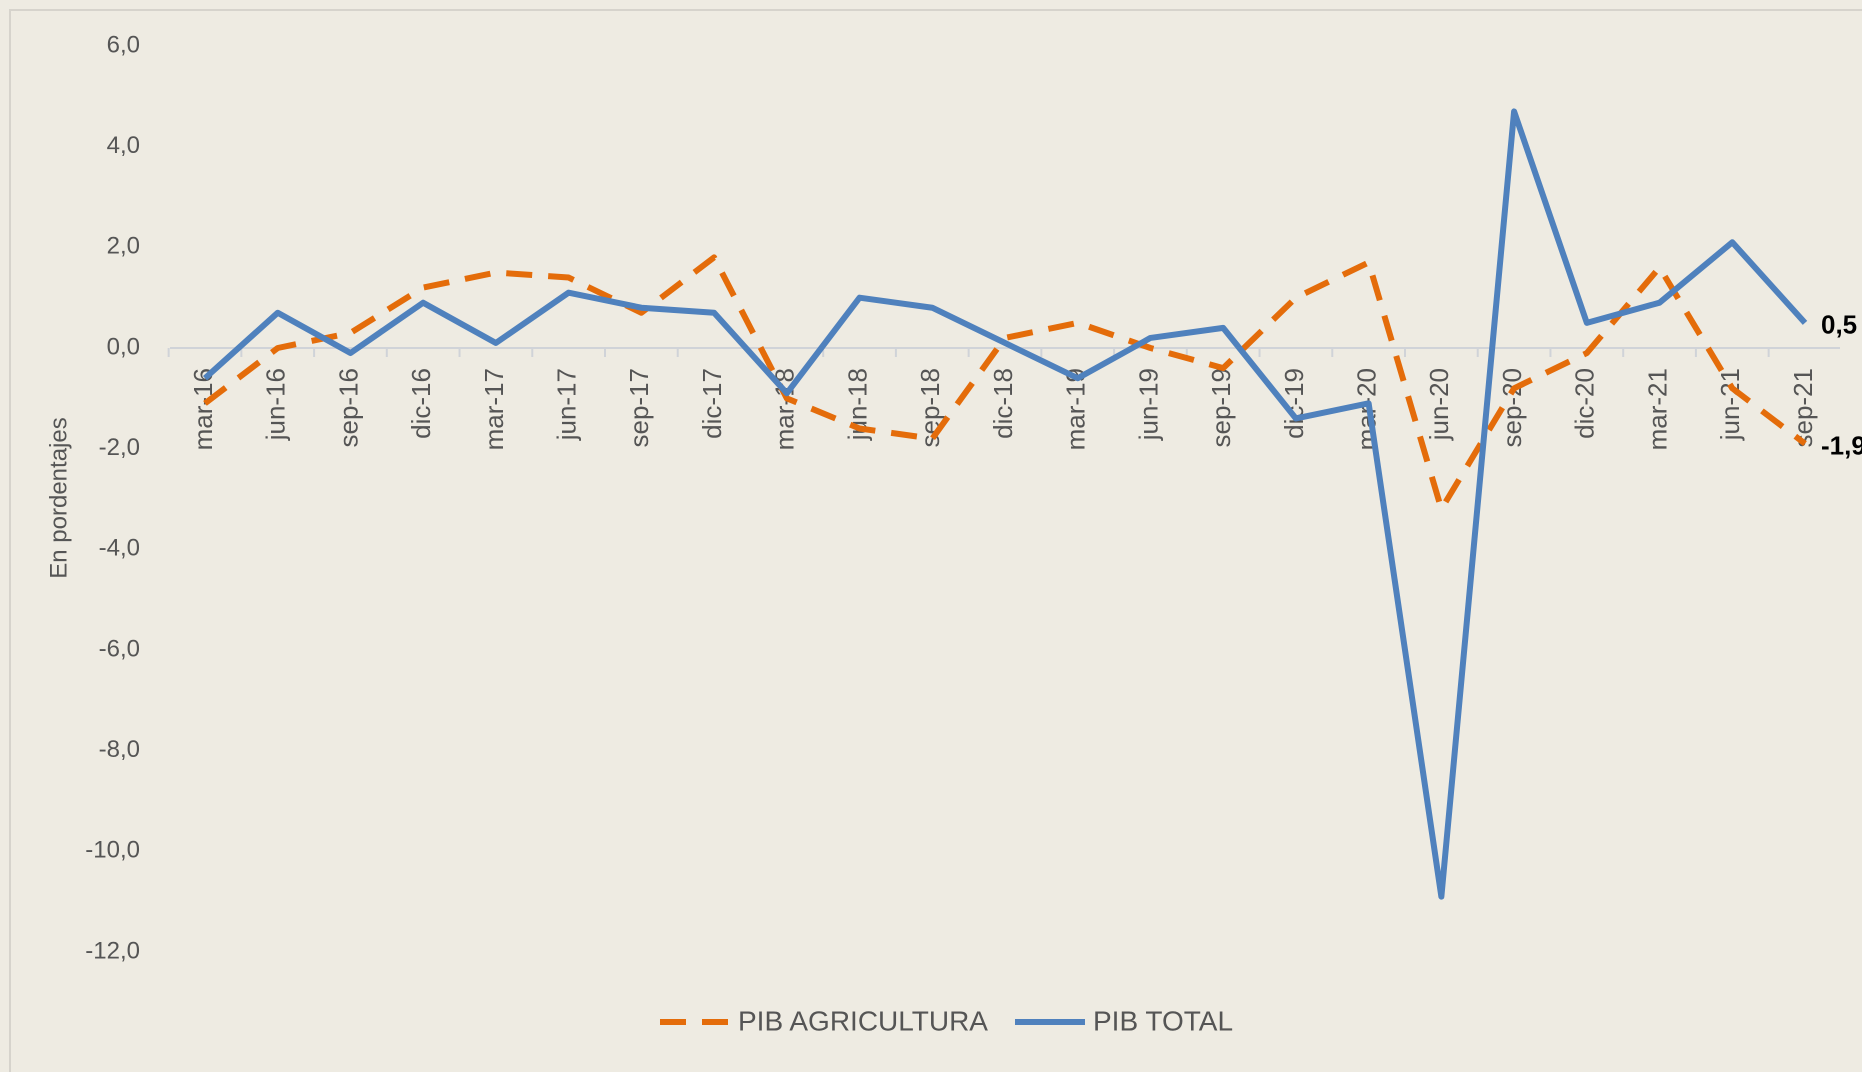 The image size is (1862, 1072). I want to click on x-tick-label: sep-16, so click(348, 408).